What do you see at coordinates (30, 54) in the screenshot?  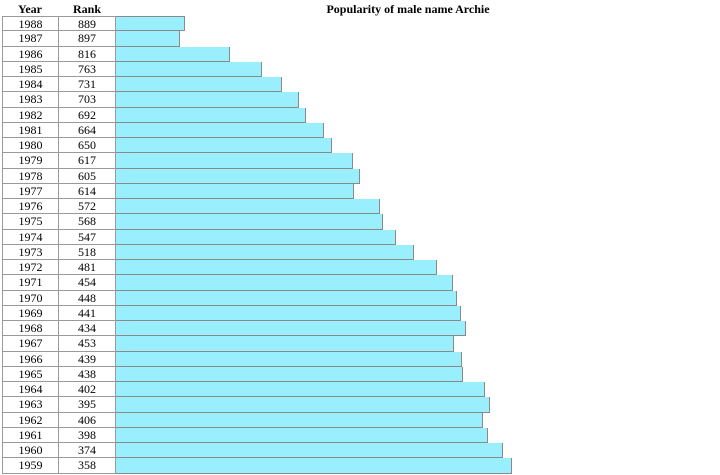 I see `year-cell: 1986` at bounding box center [30, 54].